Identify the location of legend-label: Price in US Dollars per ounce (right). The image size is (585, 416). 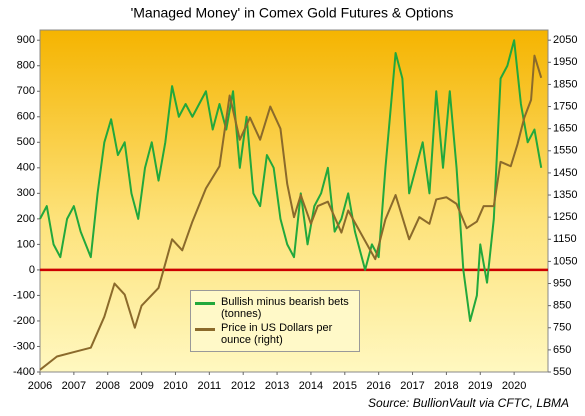
(277, 334).